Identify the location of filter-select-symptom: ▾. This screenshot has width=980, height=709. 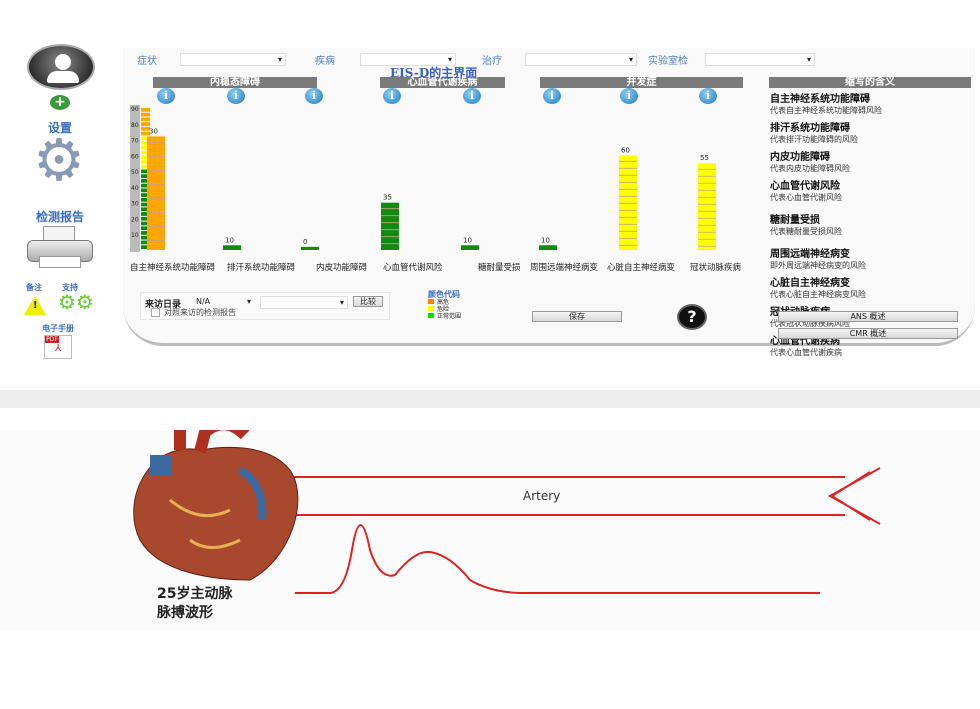
(233, 59).